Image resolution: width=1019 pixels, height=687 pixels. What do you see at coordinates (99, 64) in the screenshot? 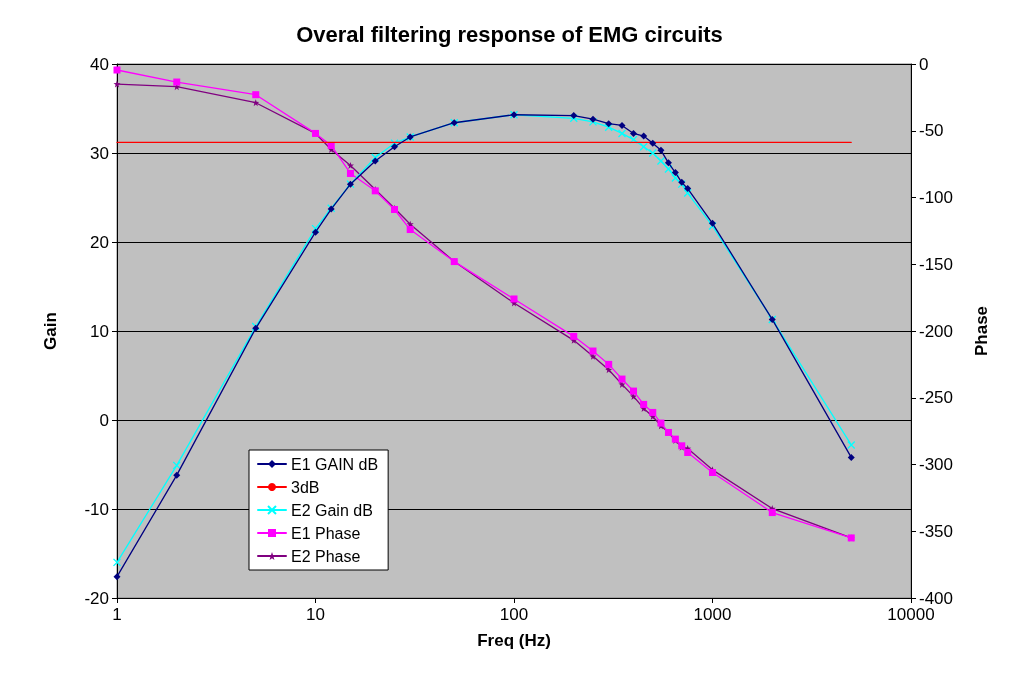
I see `y-tick-label: 40` at bounding box center [99, 64].